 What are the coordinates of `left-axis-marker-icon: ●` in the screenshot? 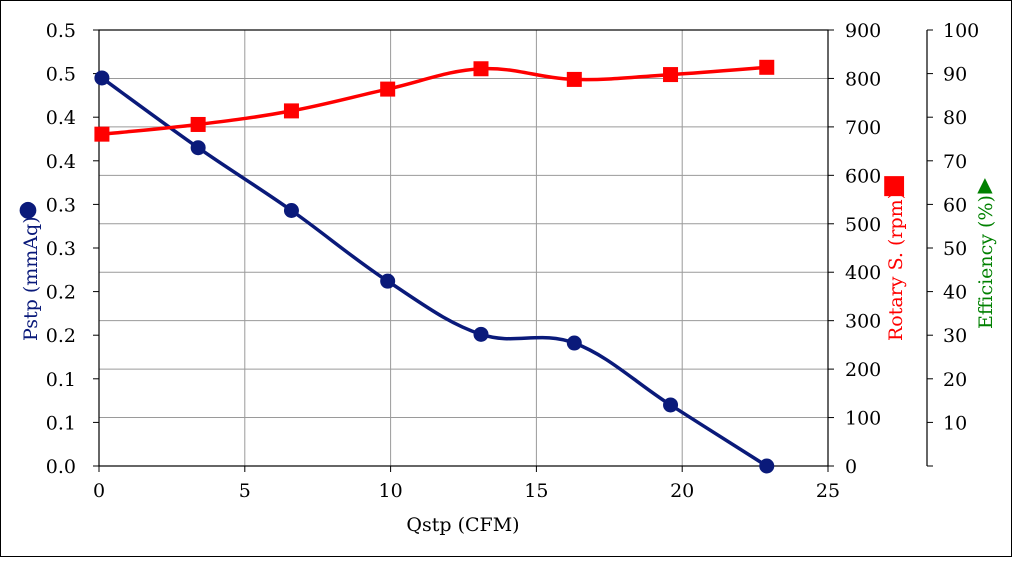 It's located at (27, 209).